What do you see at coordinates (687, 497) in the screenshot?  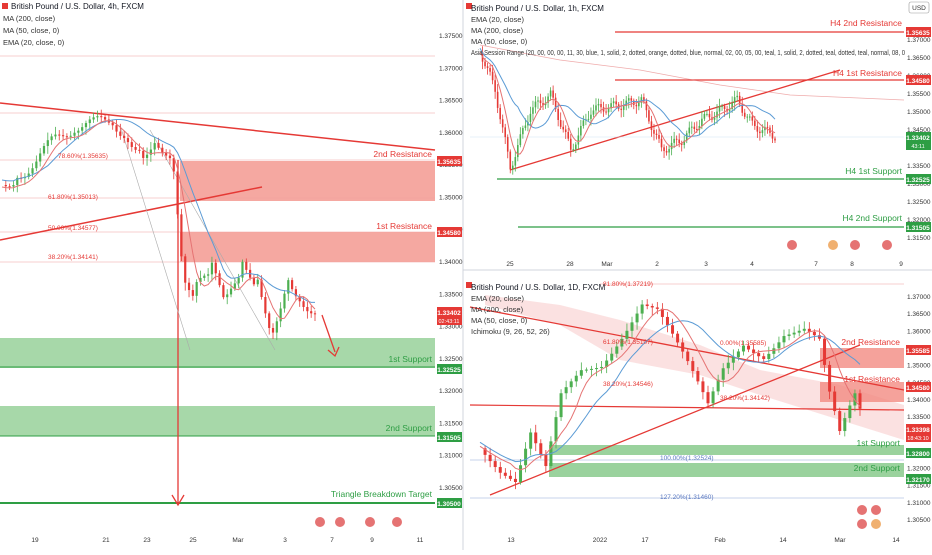 I see `fib-d-label-127: 127.20%(1.31460)` at bounding box center [687, 497].